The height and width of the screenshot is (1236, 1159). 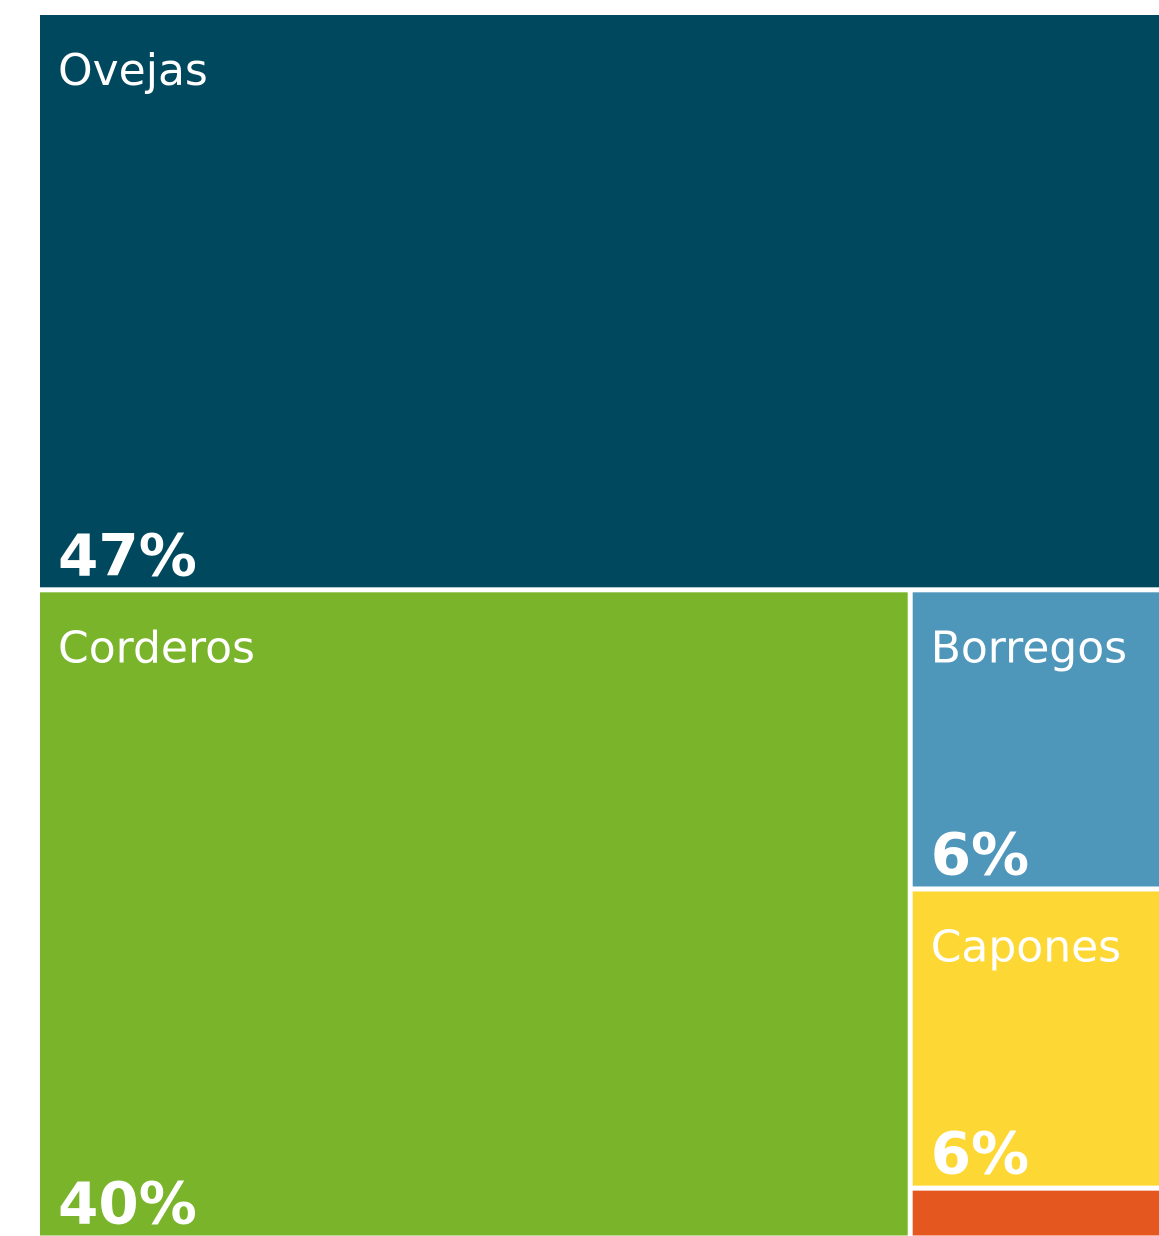 I want to click on tile-label: Borregos, so click(x=1029, y=647).